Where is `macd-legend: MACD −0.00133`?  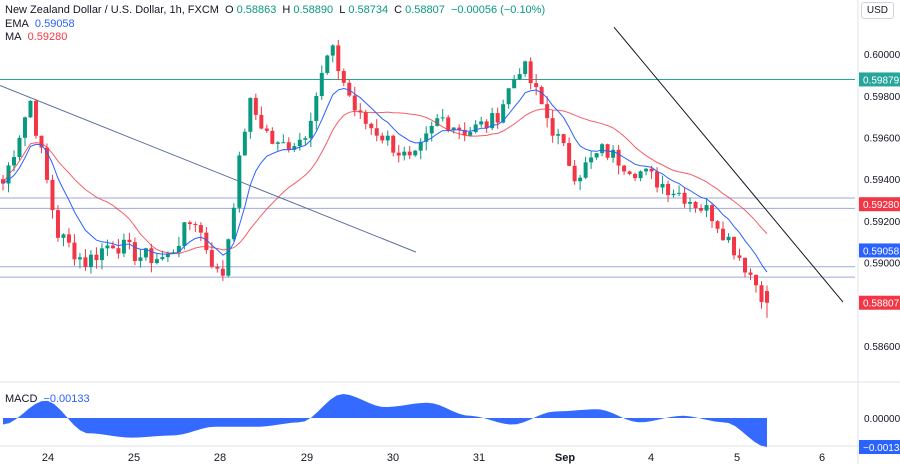
macd-legend: MACD −0.00133 is located at coordinates (49, 399).